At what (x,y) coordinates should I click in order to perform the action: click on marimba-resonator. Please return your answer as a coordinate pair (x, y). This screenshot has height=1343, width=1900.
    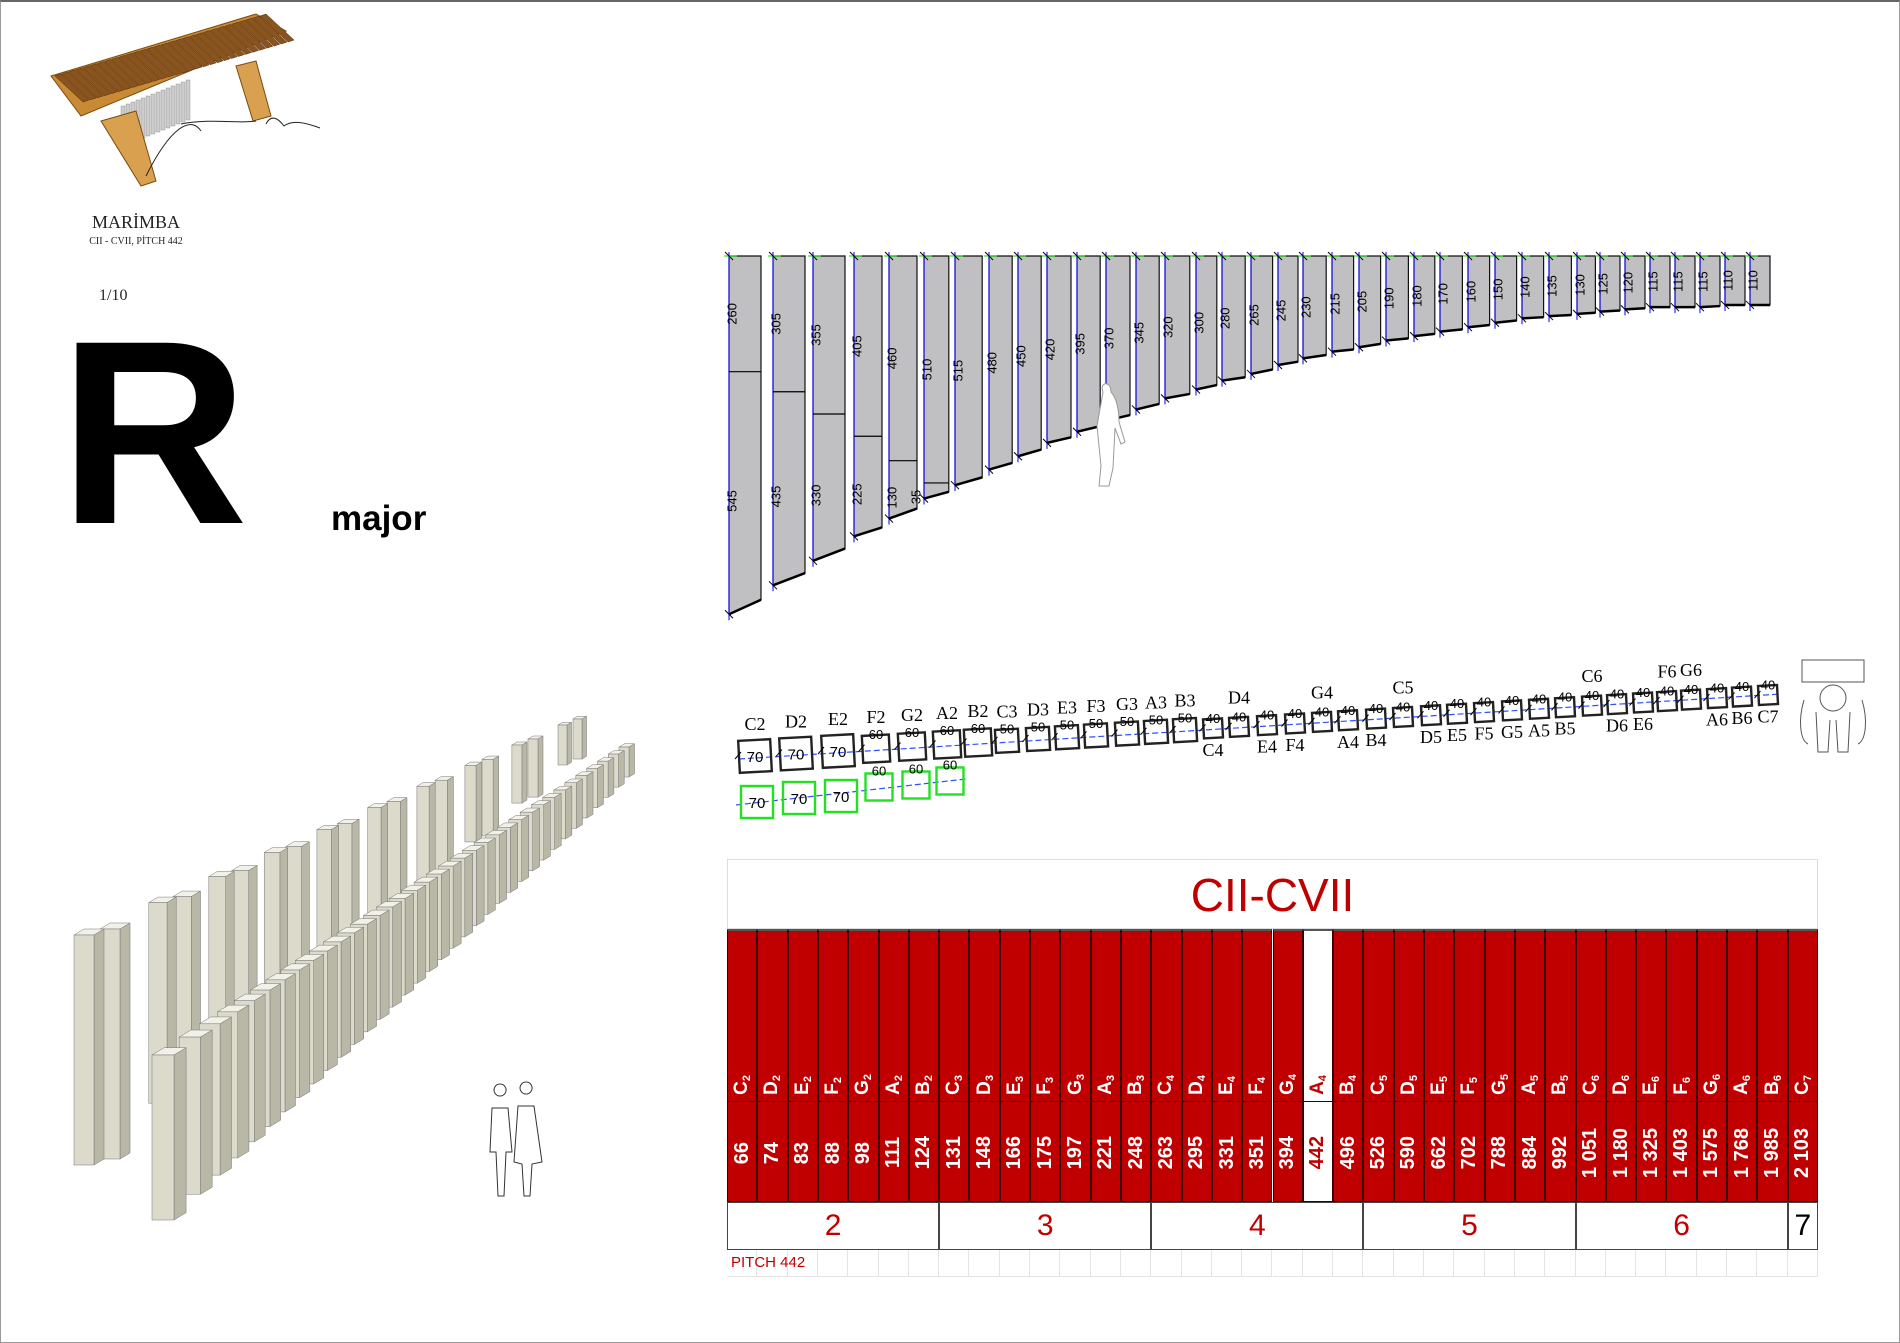
    Looking at the image, I should click on (183, 102).